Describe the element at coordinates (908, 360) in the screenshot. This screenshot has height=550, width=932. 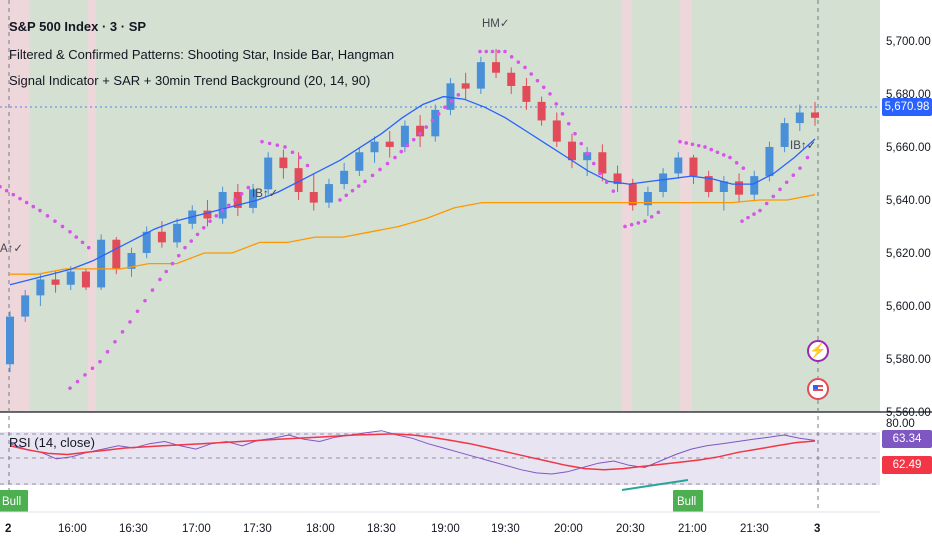
I see `price-tick-label: 5,580.00` at that location.